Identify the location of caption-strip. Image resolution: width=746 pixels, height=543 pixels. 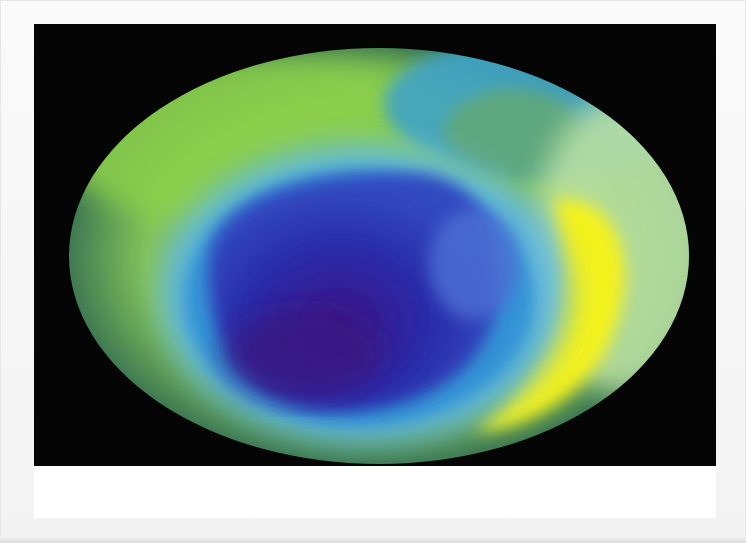
(375, 492).